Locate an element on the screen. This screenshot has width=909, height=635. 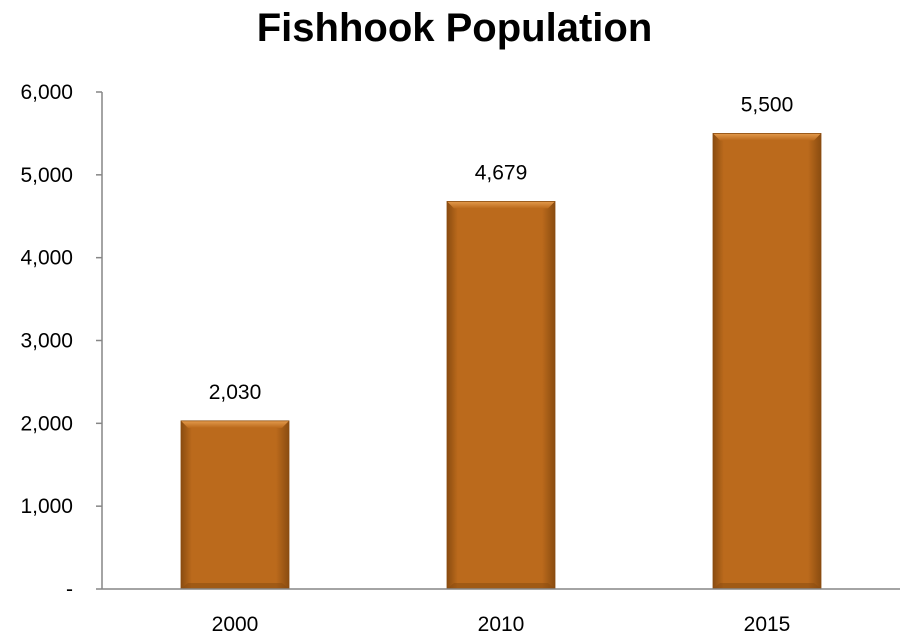
bar-2000 is located at coordinates (235, 505).